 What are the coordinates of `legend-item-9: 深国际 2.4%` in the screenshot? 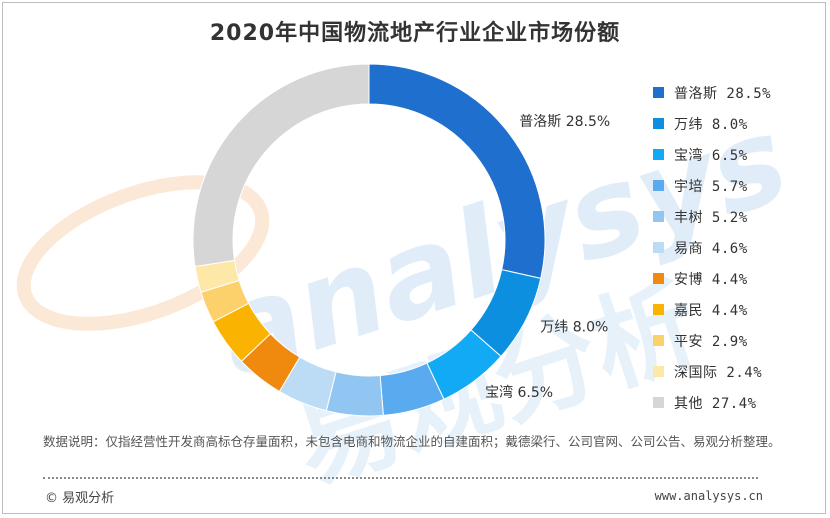 It's located at (712, 371).